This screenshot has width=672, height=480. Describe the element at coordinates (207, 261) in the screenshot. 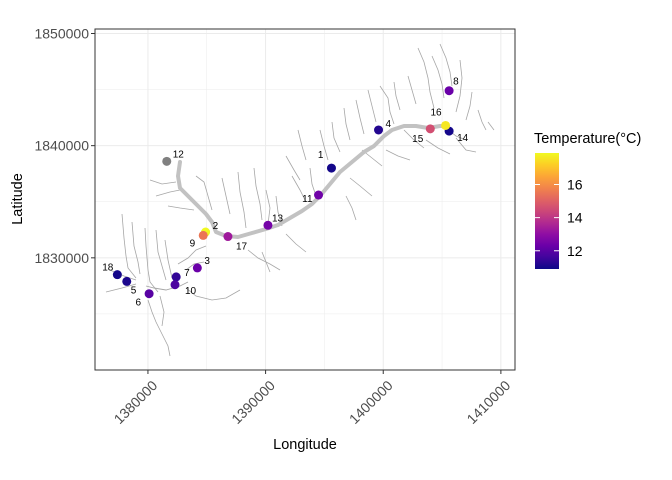

I see `site-label-3: 3` at that location.